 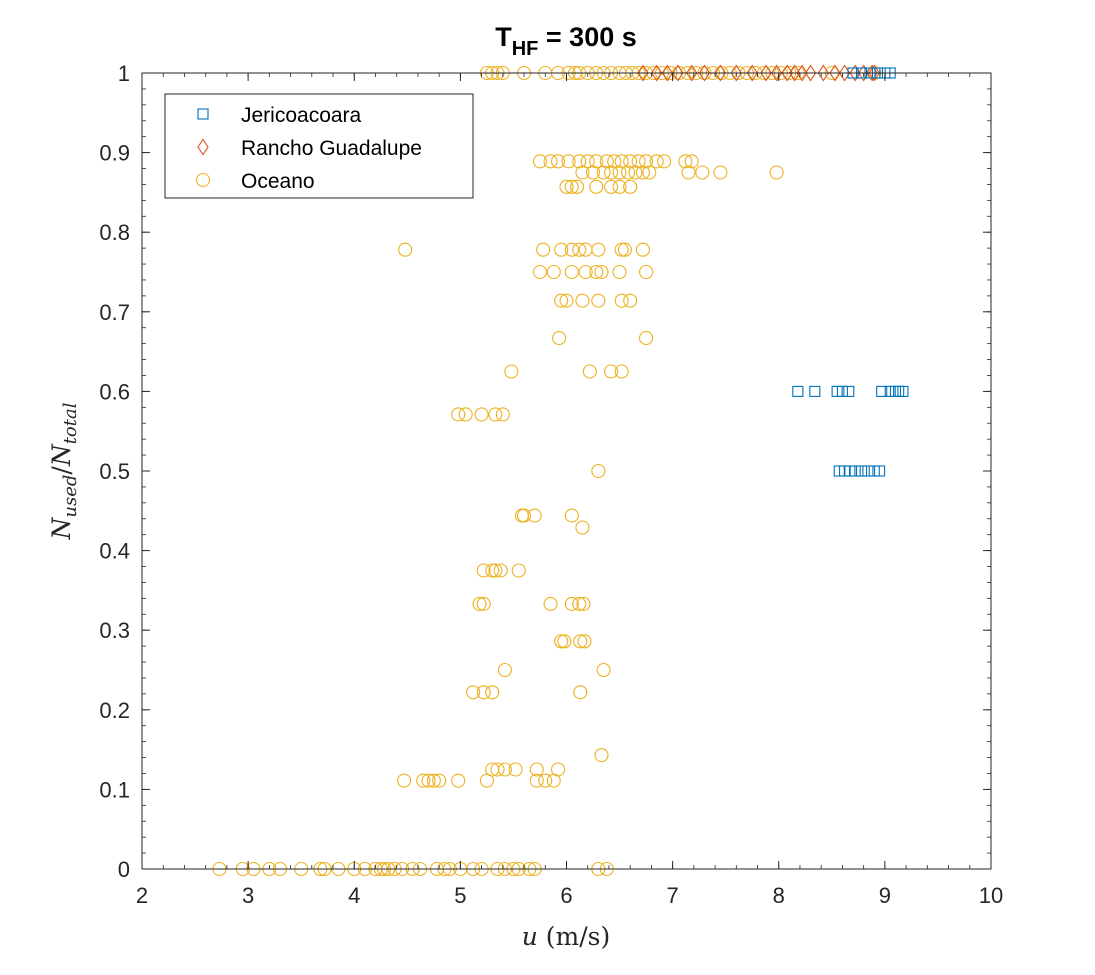 I want to click on x-tick-label: 5, so click(x=460, y=895).